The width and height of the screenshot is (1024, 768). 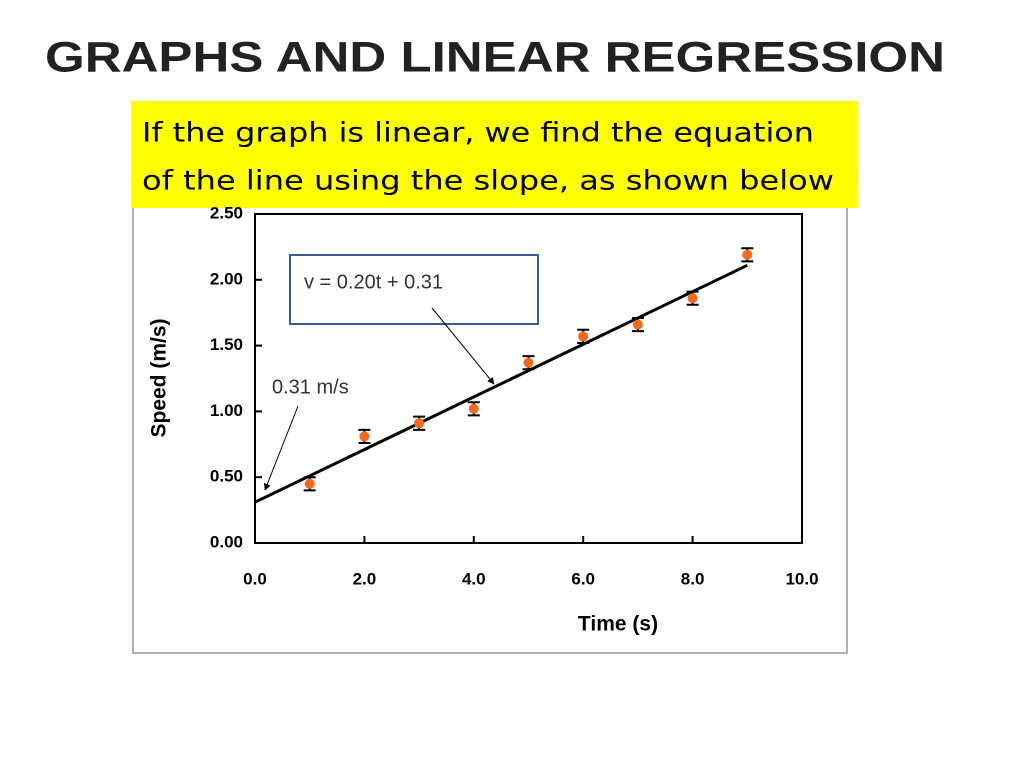 I want to click on y-tick-label: 0.00, so click(x=226, y=541).